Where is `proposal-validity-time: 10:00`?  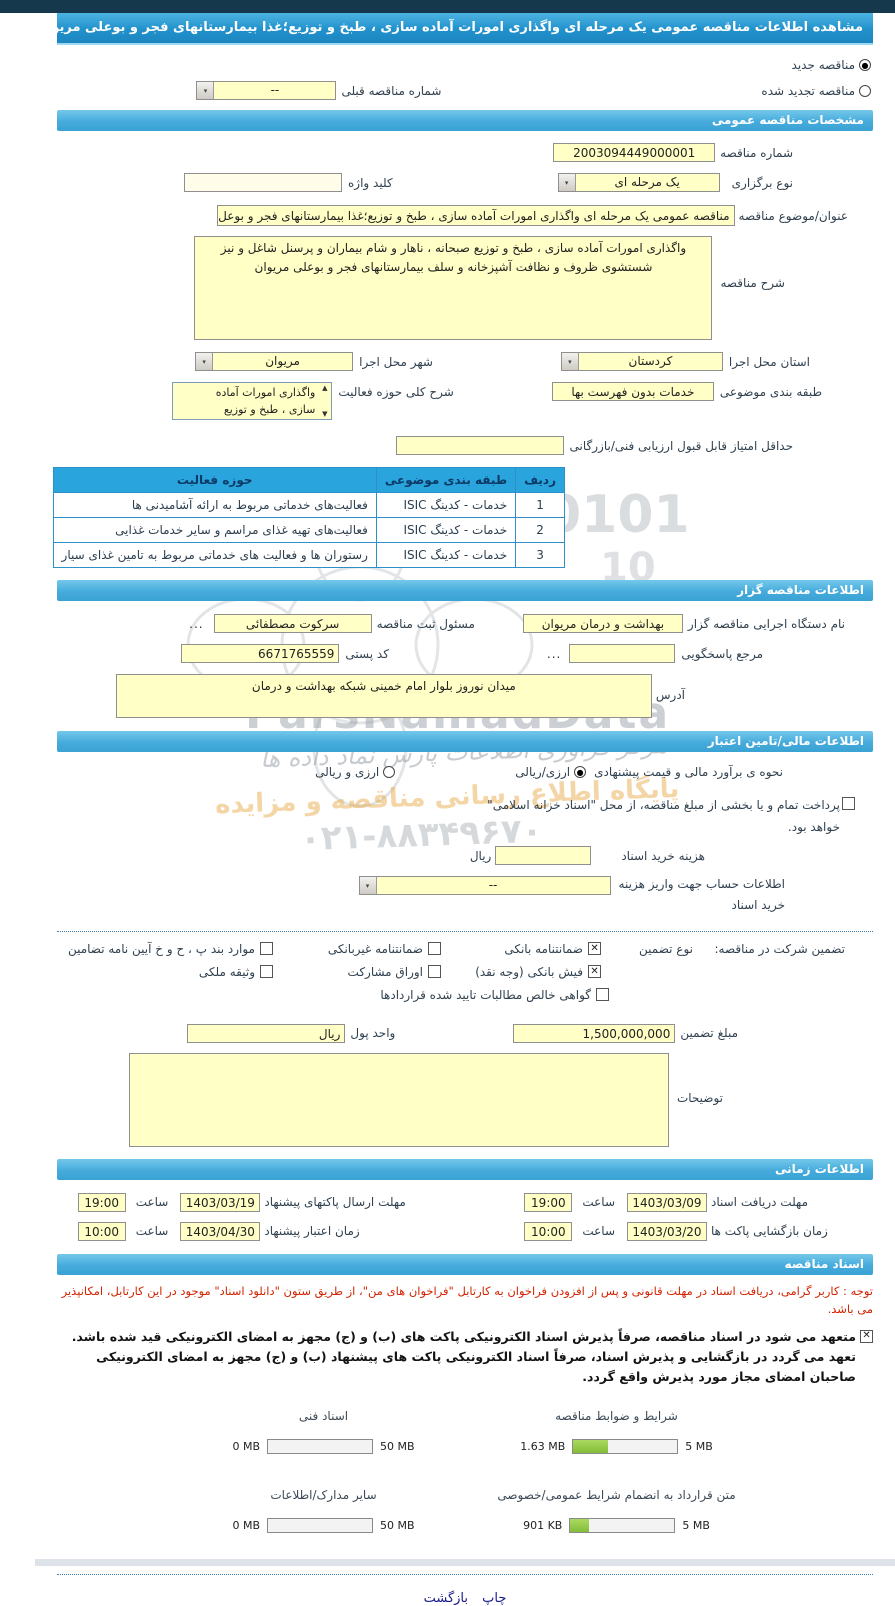
proposal-validity-time: 10:00 is located at coordinates (101, 1231).